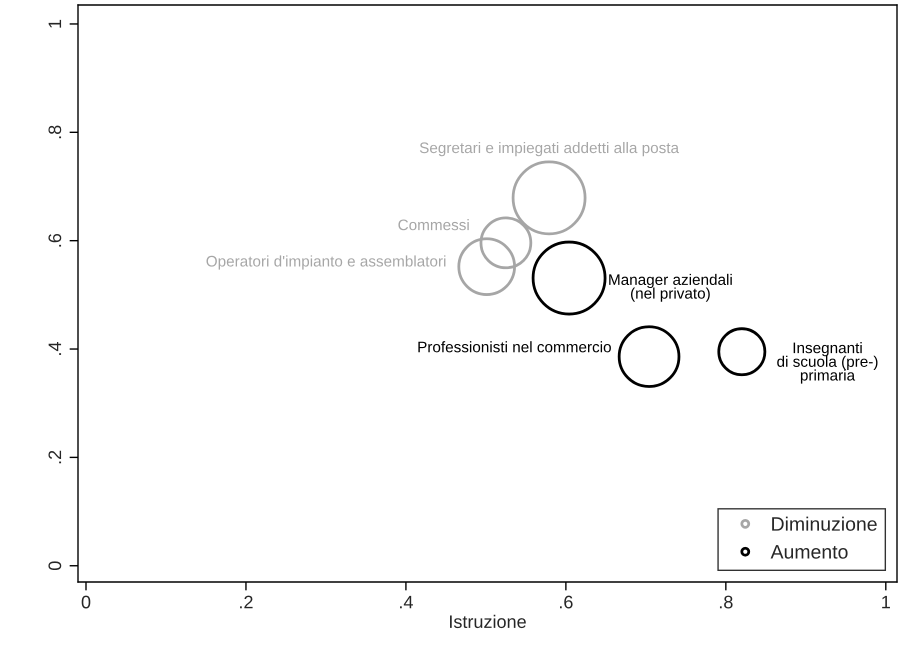  I want to click on y-tick-label: .8, so click(55, 132).